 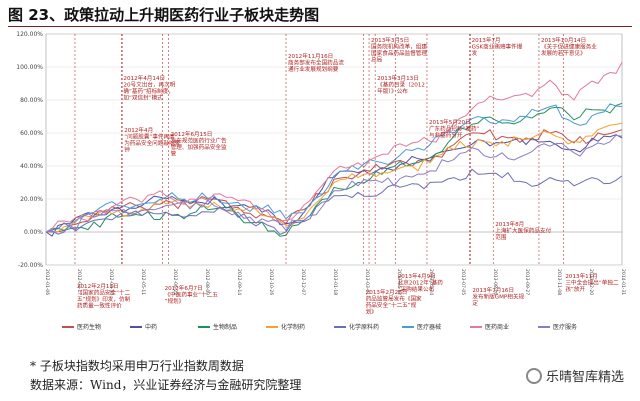 What do you see at coordinates (399, 50) in the screenshot?
I see `annotation-text: 2013年3月5日国务院机构改革，组建国家食品药品监督管理总局` at bounding box center [399, 50].